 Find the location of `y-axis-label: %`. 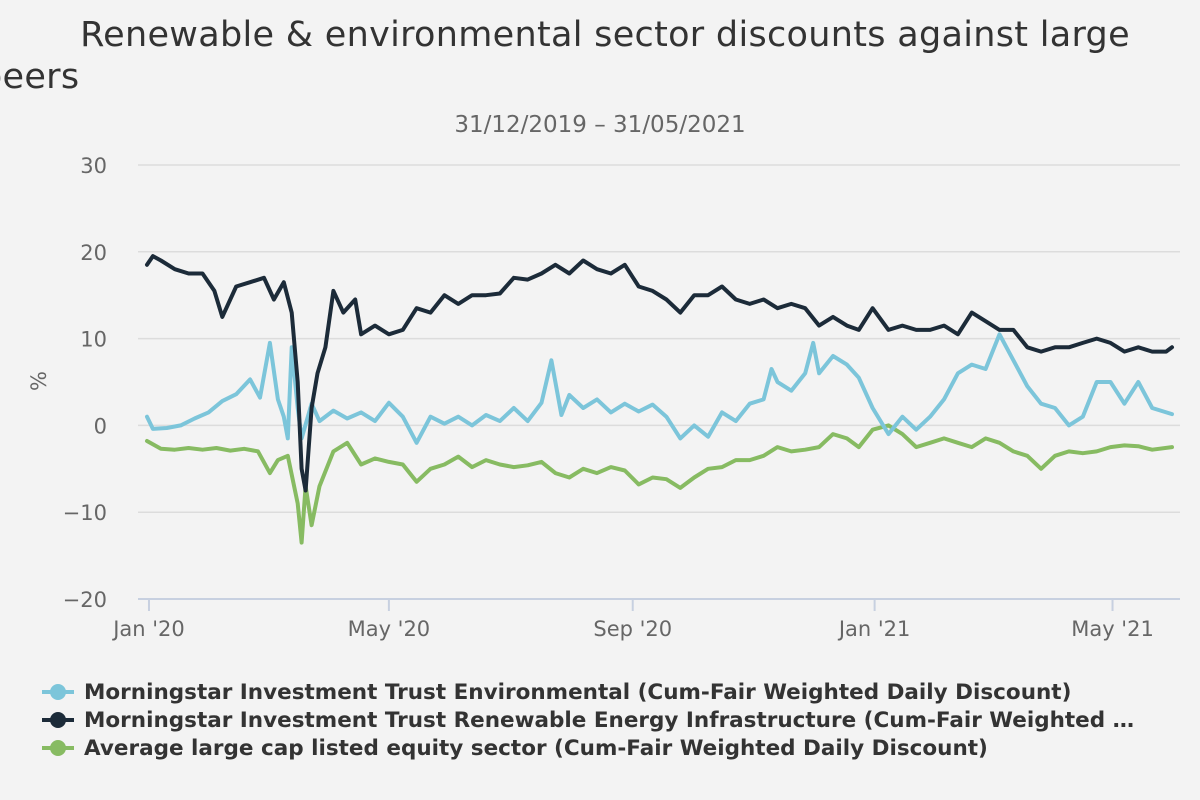

y-axis-label: % is located at coordinates (39, 381).